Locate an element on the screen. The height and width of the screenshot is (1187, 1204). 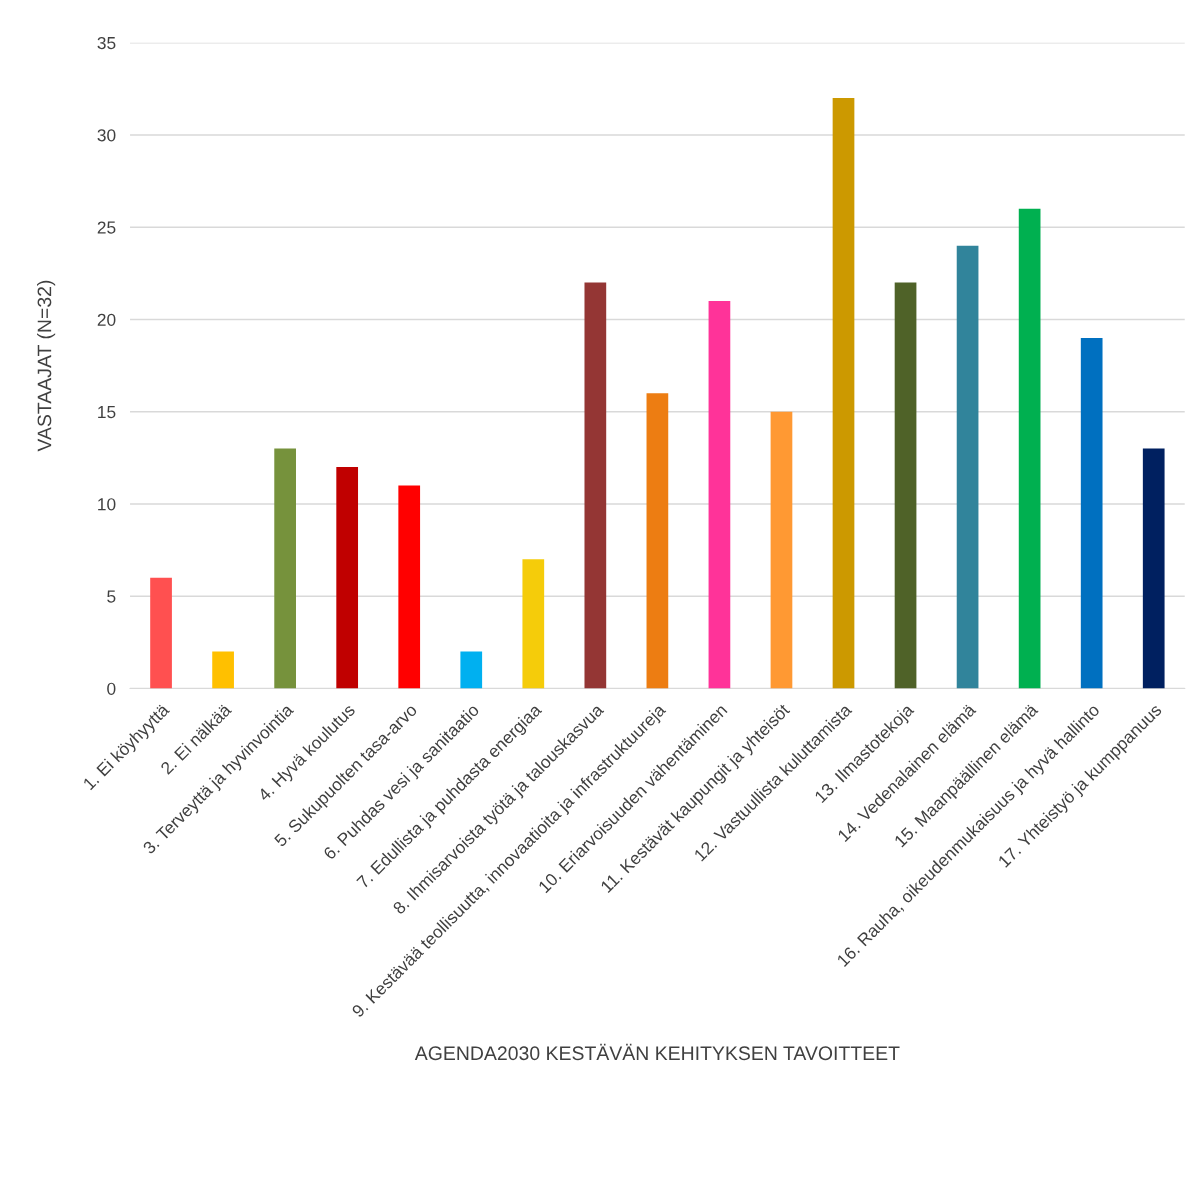
y-tick-label: 0 is located at coordinates (111, 688).